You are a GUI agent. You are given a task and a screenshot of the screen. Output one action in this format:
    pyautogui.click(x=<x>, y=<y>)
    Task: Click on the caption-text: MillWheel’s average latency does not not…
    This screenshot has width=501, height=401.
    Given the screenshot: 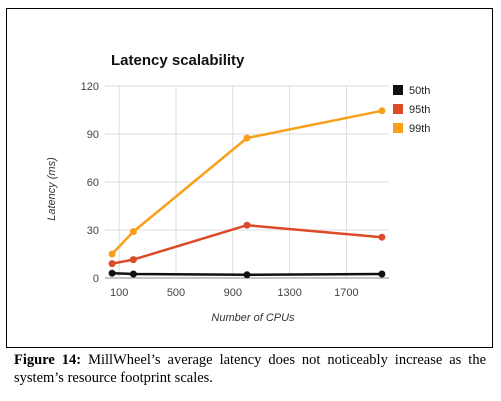 What is the action you would take?
    pyautogui.click(x=250, y=369)
    